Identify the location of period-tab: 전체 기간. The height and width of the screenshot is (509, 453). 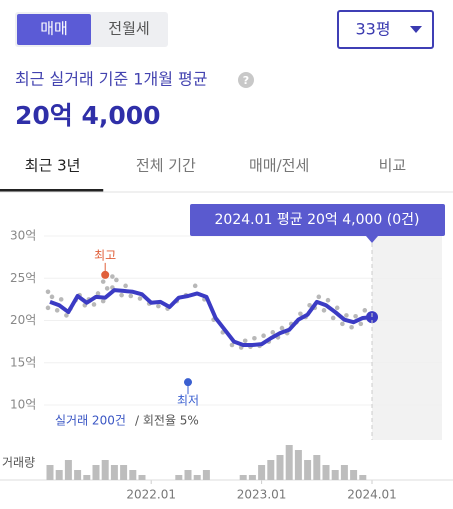
(166, 166).